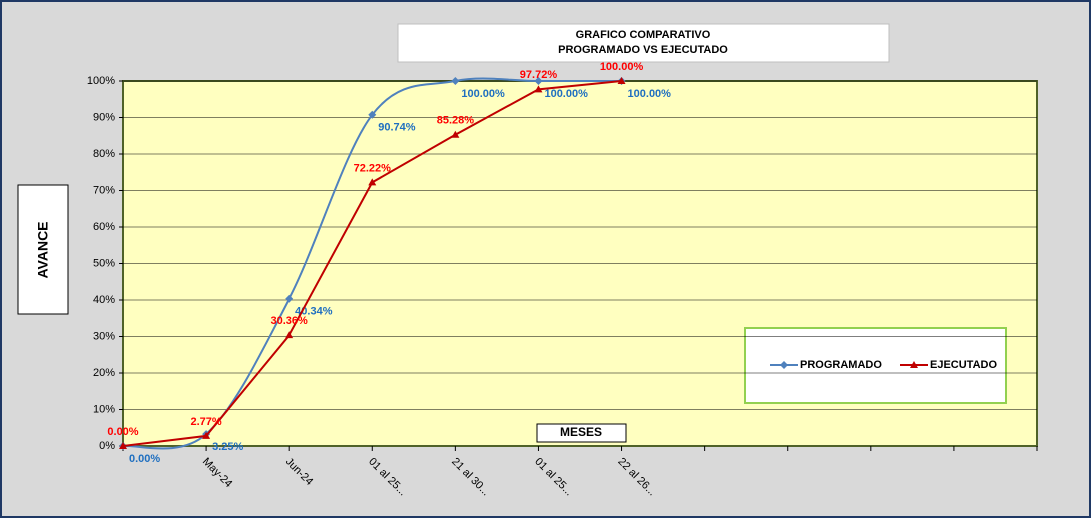  I want to click on y-title-box, so click(43, 249).